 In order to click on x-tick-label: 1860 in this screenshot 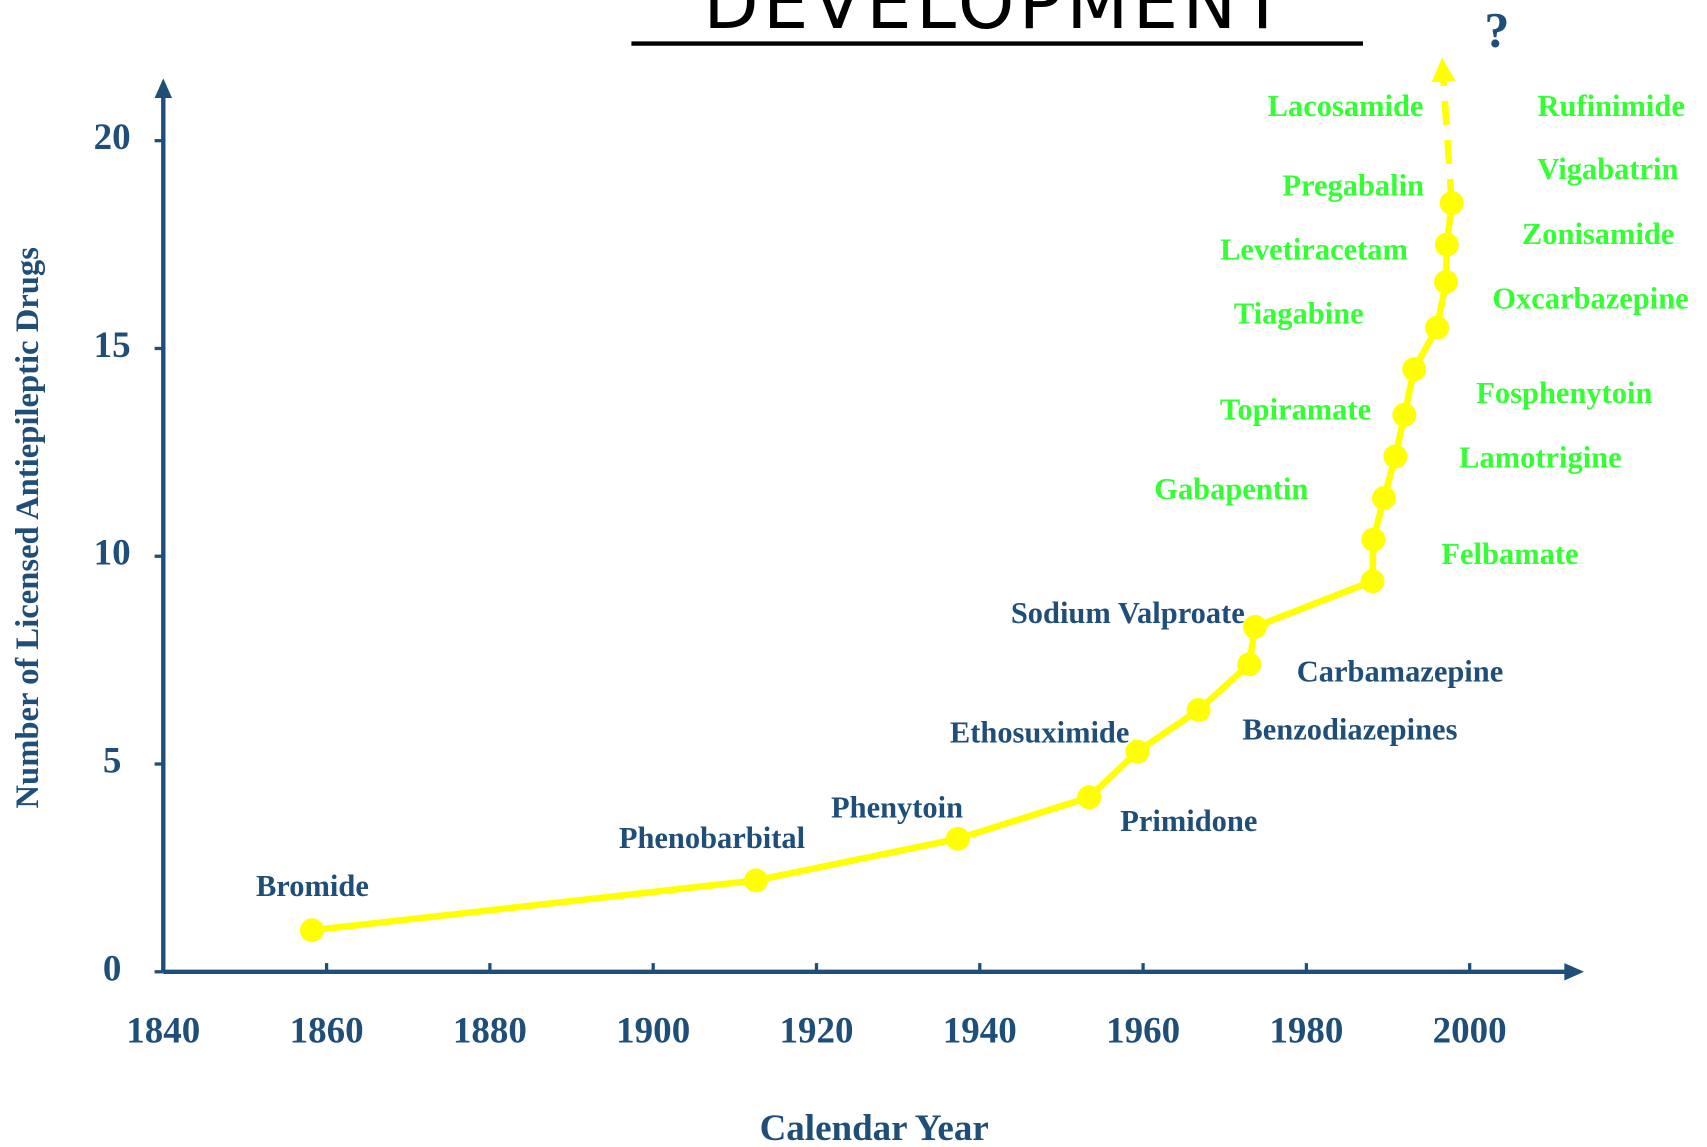, I will do `click(327, 1030)`.